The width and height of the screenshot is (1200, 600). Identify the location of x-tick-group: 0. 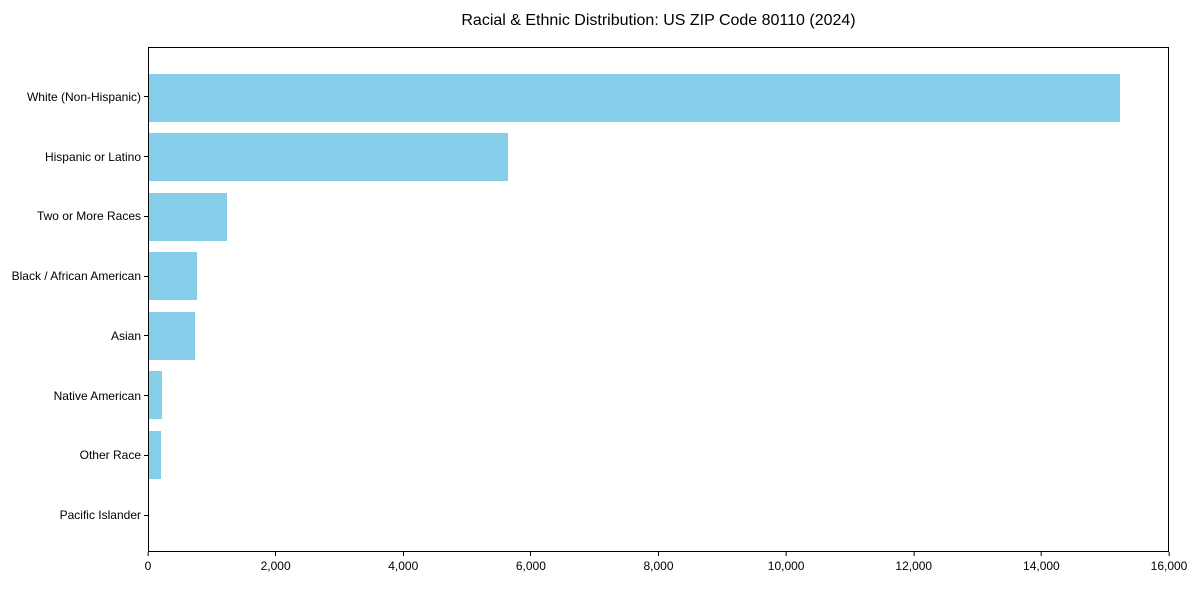
(148, 562).